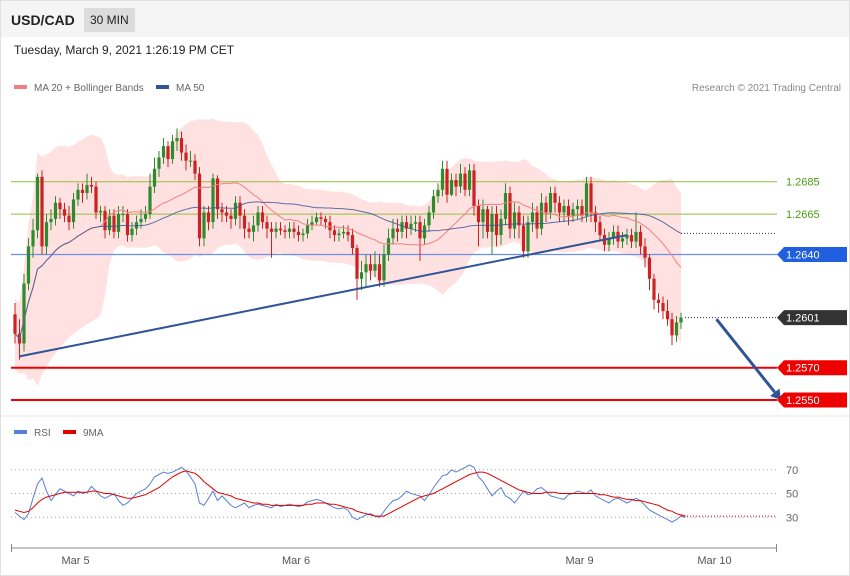  What do you see at coordinates (394, 555) in the screenshot?
I see `x-axis: Mar 5 Mar 6 Mar 9 Mar 10` at bounding box center [394, 555].